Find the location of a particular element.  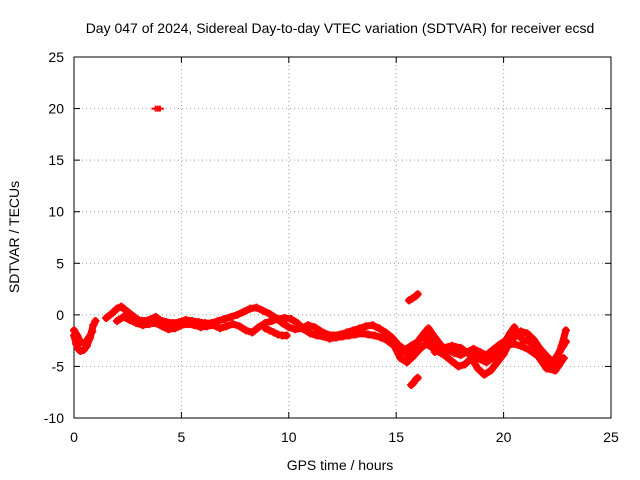

y-tick-label: -5 is located at coordinates (58, 366).